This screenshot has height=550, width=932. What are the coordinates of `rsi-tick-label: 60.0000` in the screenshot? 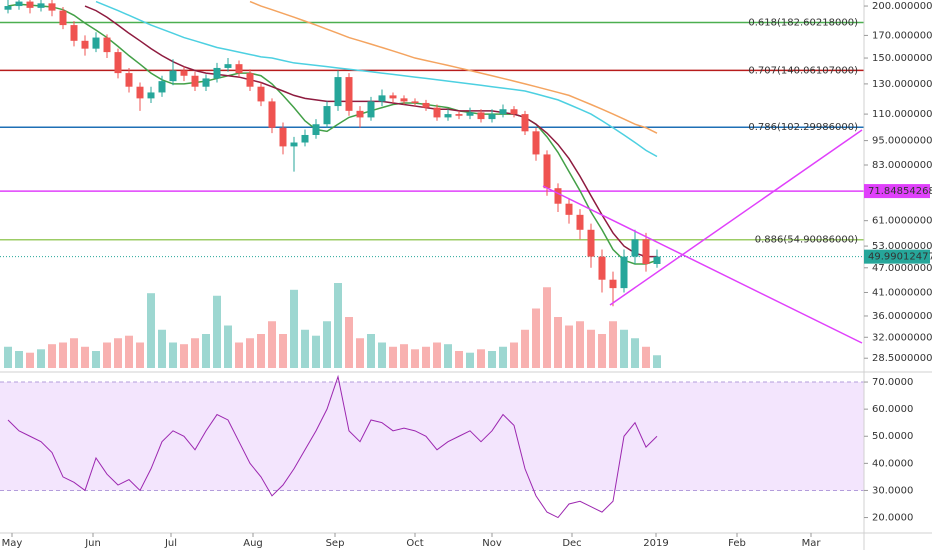 It's located at (892, 409).